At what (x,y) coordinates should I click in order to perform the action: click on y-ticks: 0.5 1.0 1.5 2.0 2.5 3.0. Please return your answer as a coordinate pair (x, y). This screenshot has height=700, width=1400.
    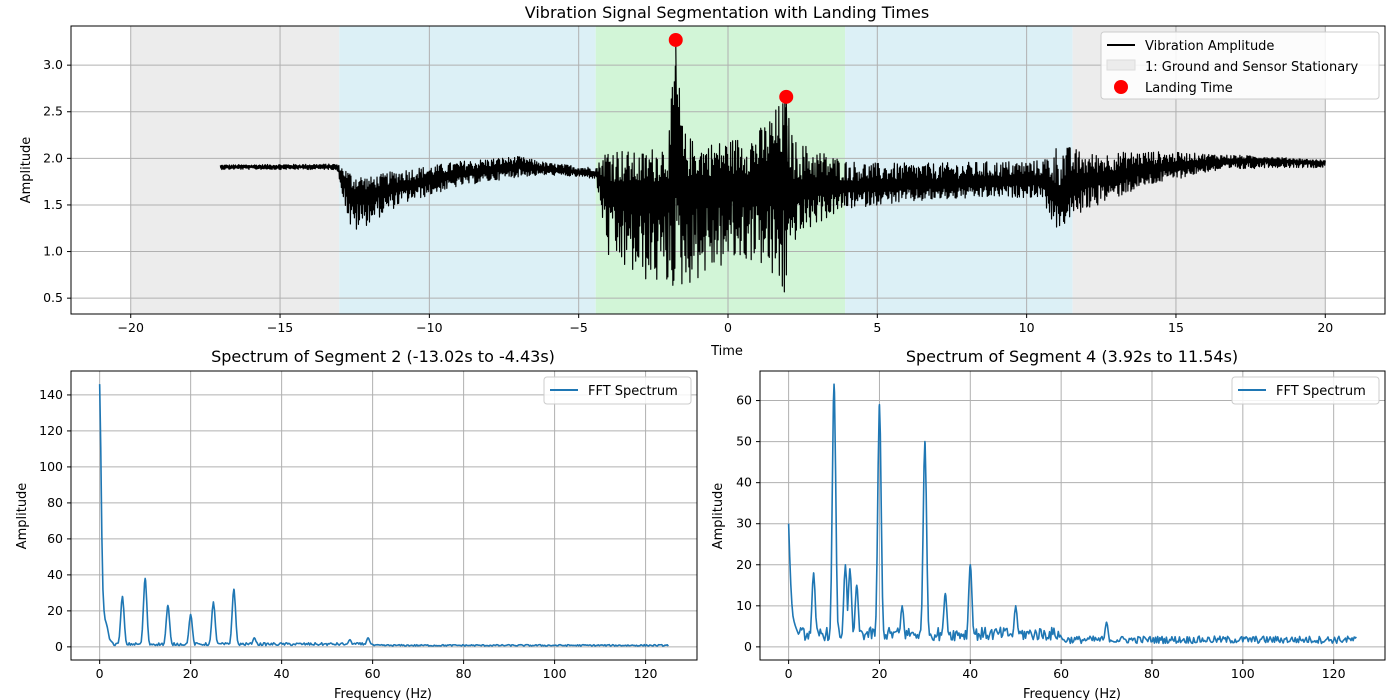
    Looking at the image, I should click on (57, 181).